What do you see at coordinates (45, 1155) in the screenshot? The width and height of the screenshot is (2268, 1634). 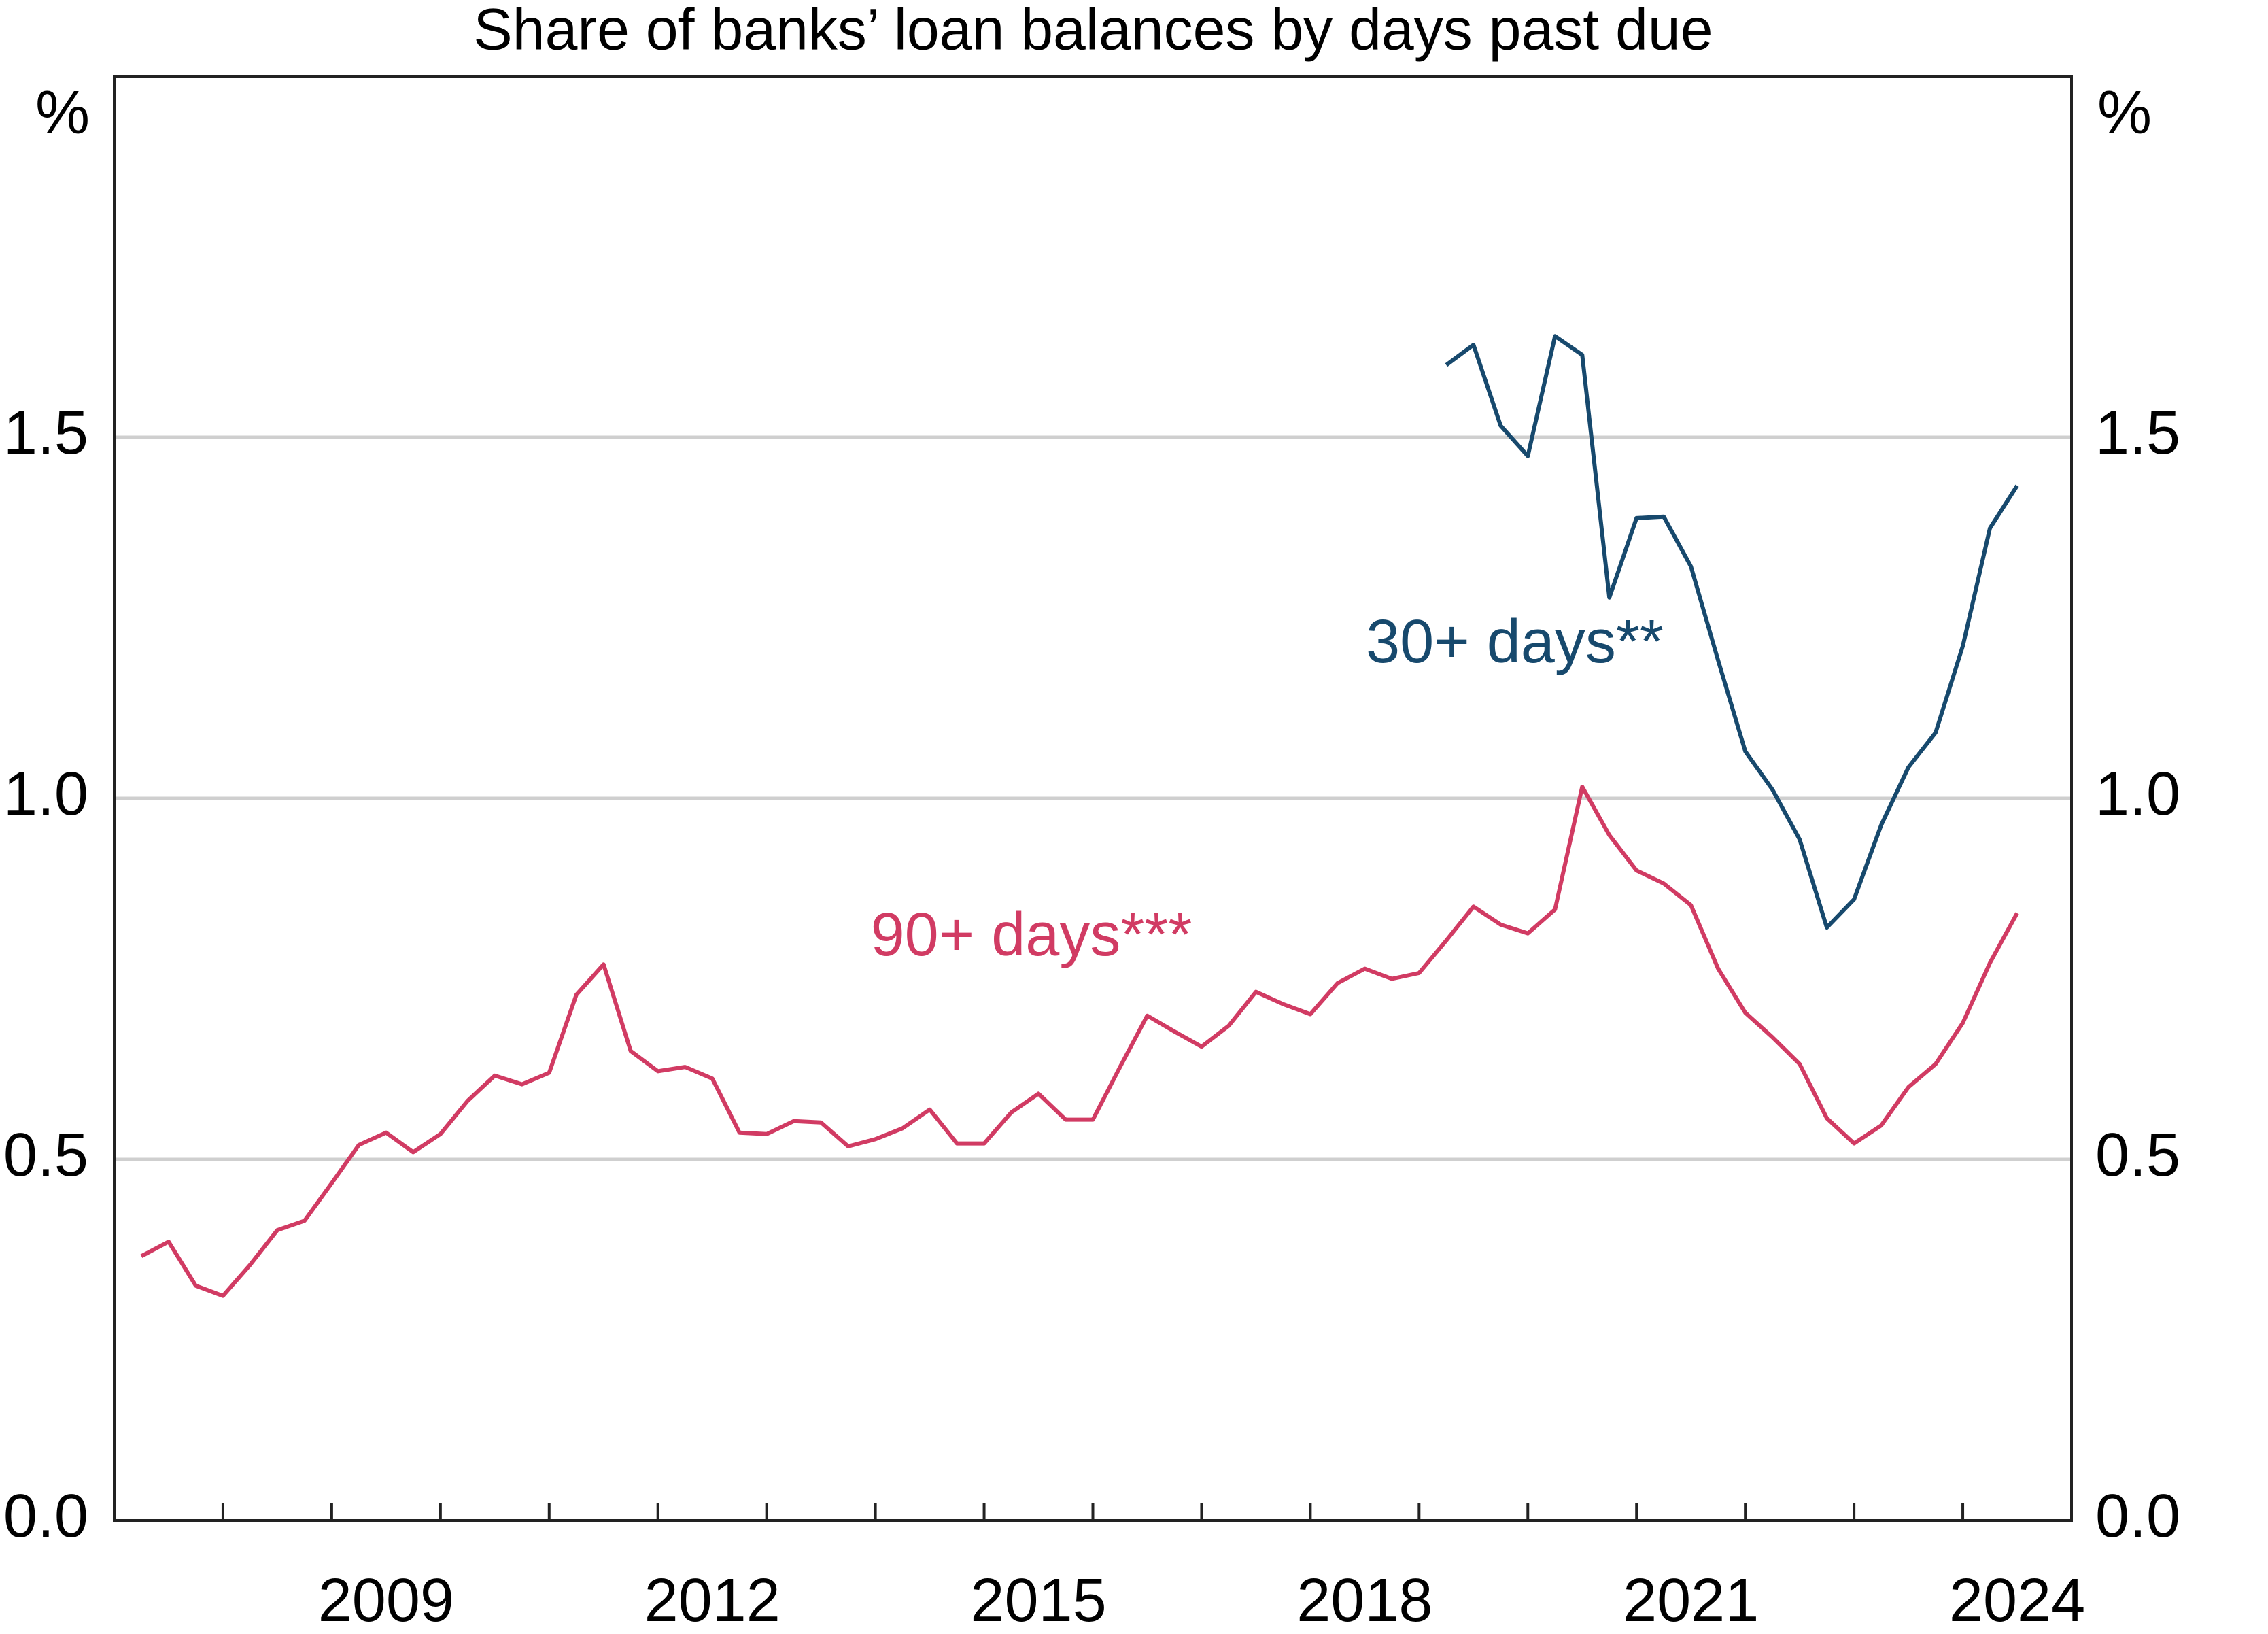 I see `y-tick-label: 0.5` at bounding box center [45, 1155].